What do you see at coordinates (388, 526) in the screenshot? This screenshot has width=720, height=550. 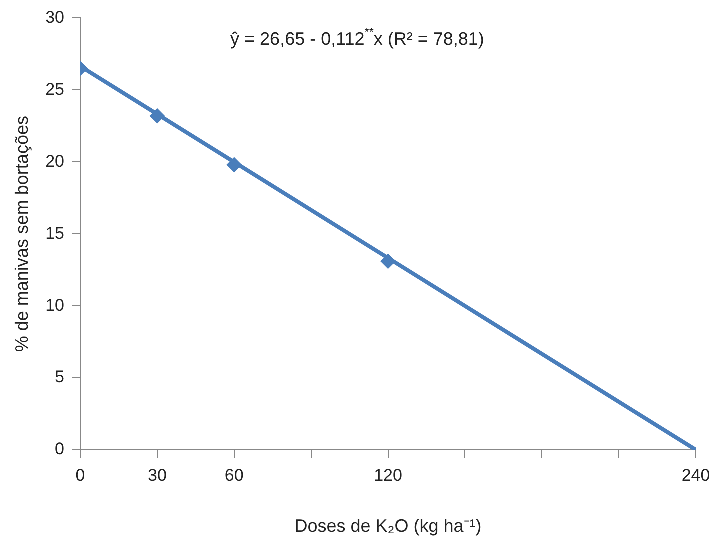 I see `x-axis-title: Doses de K₂O (kg ha⁻¹)` at bounding box center [388, 526].